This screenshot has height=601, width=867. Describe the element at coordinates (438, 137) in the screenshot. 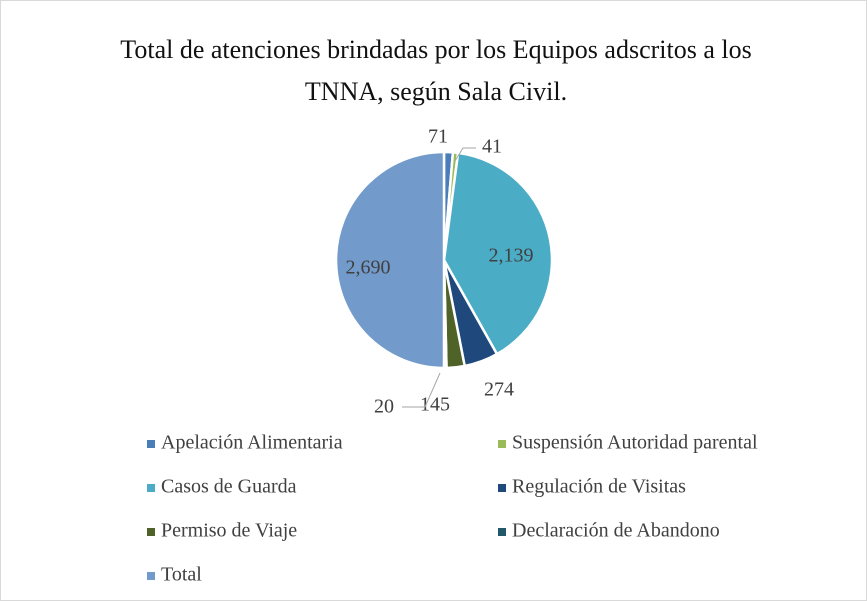

I see `data-label: 71` at that location.